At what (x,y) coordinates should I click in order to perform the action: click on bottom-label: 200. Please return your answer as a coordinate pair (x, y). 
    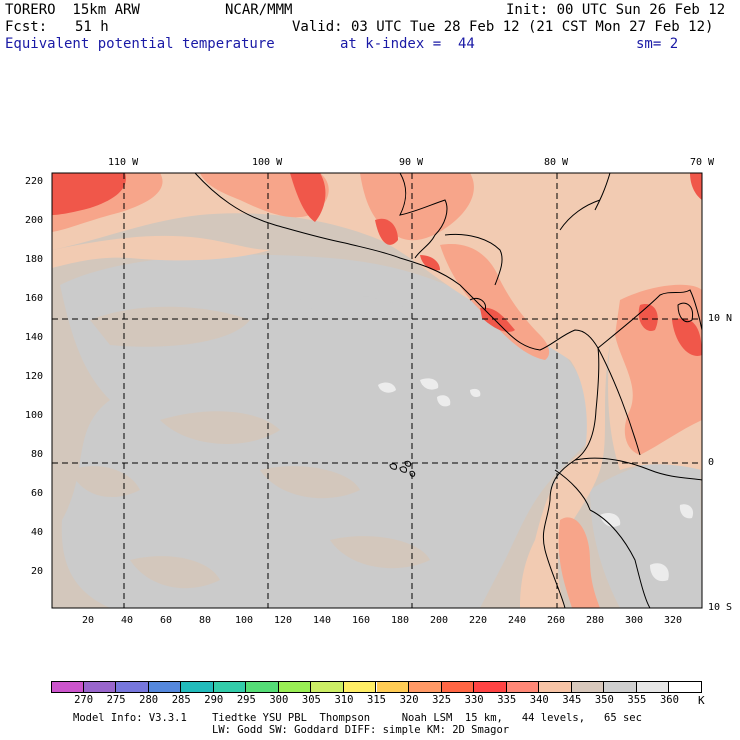
    Looking at the image, I should click on (439, 620).